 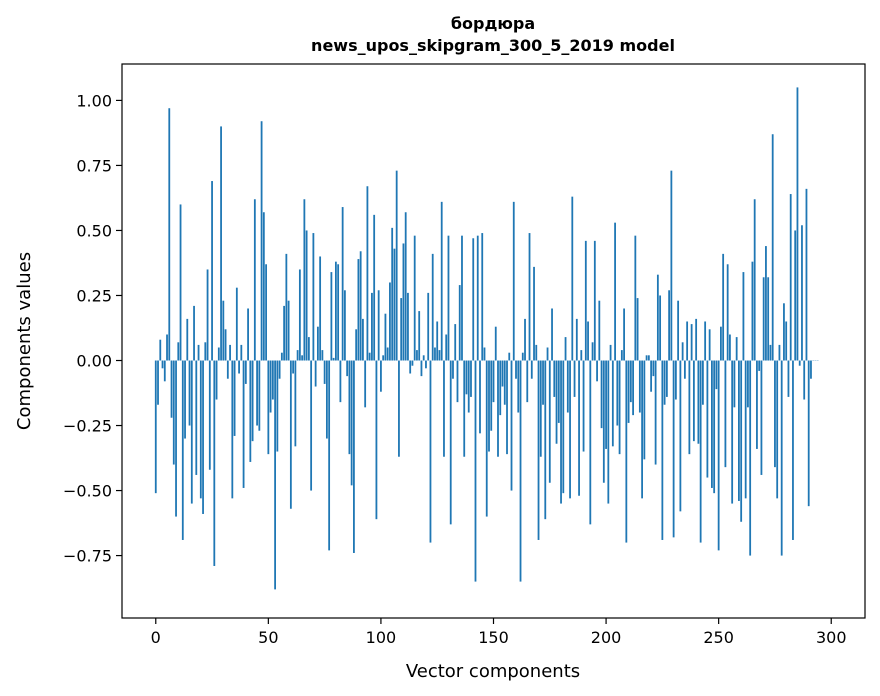 I want to click on y-tick-label: 0.75, so click(x=94, y=165).